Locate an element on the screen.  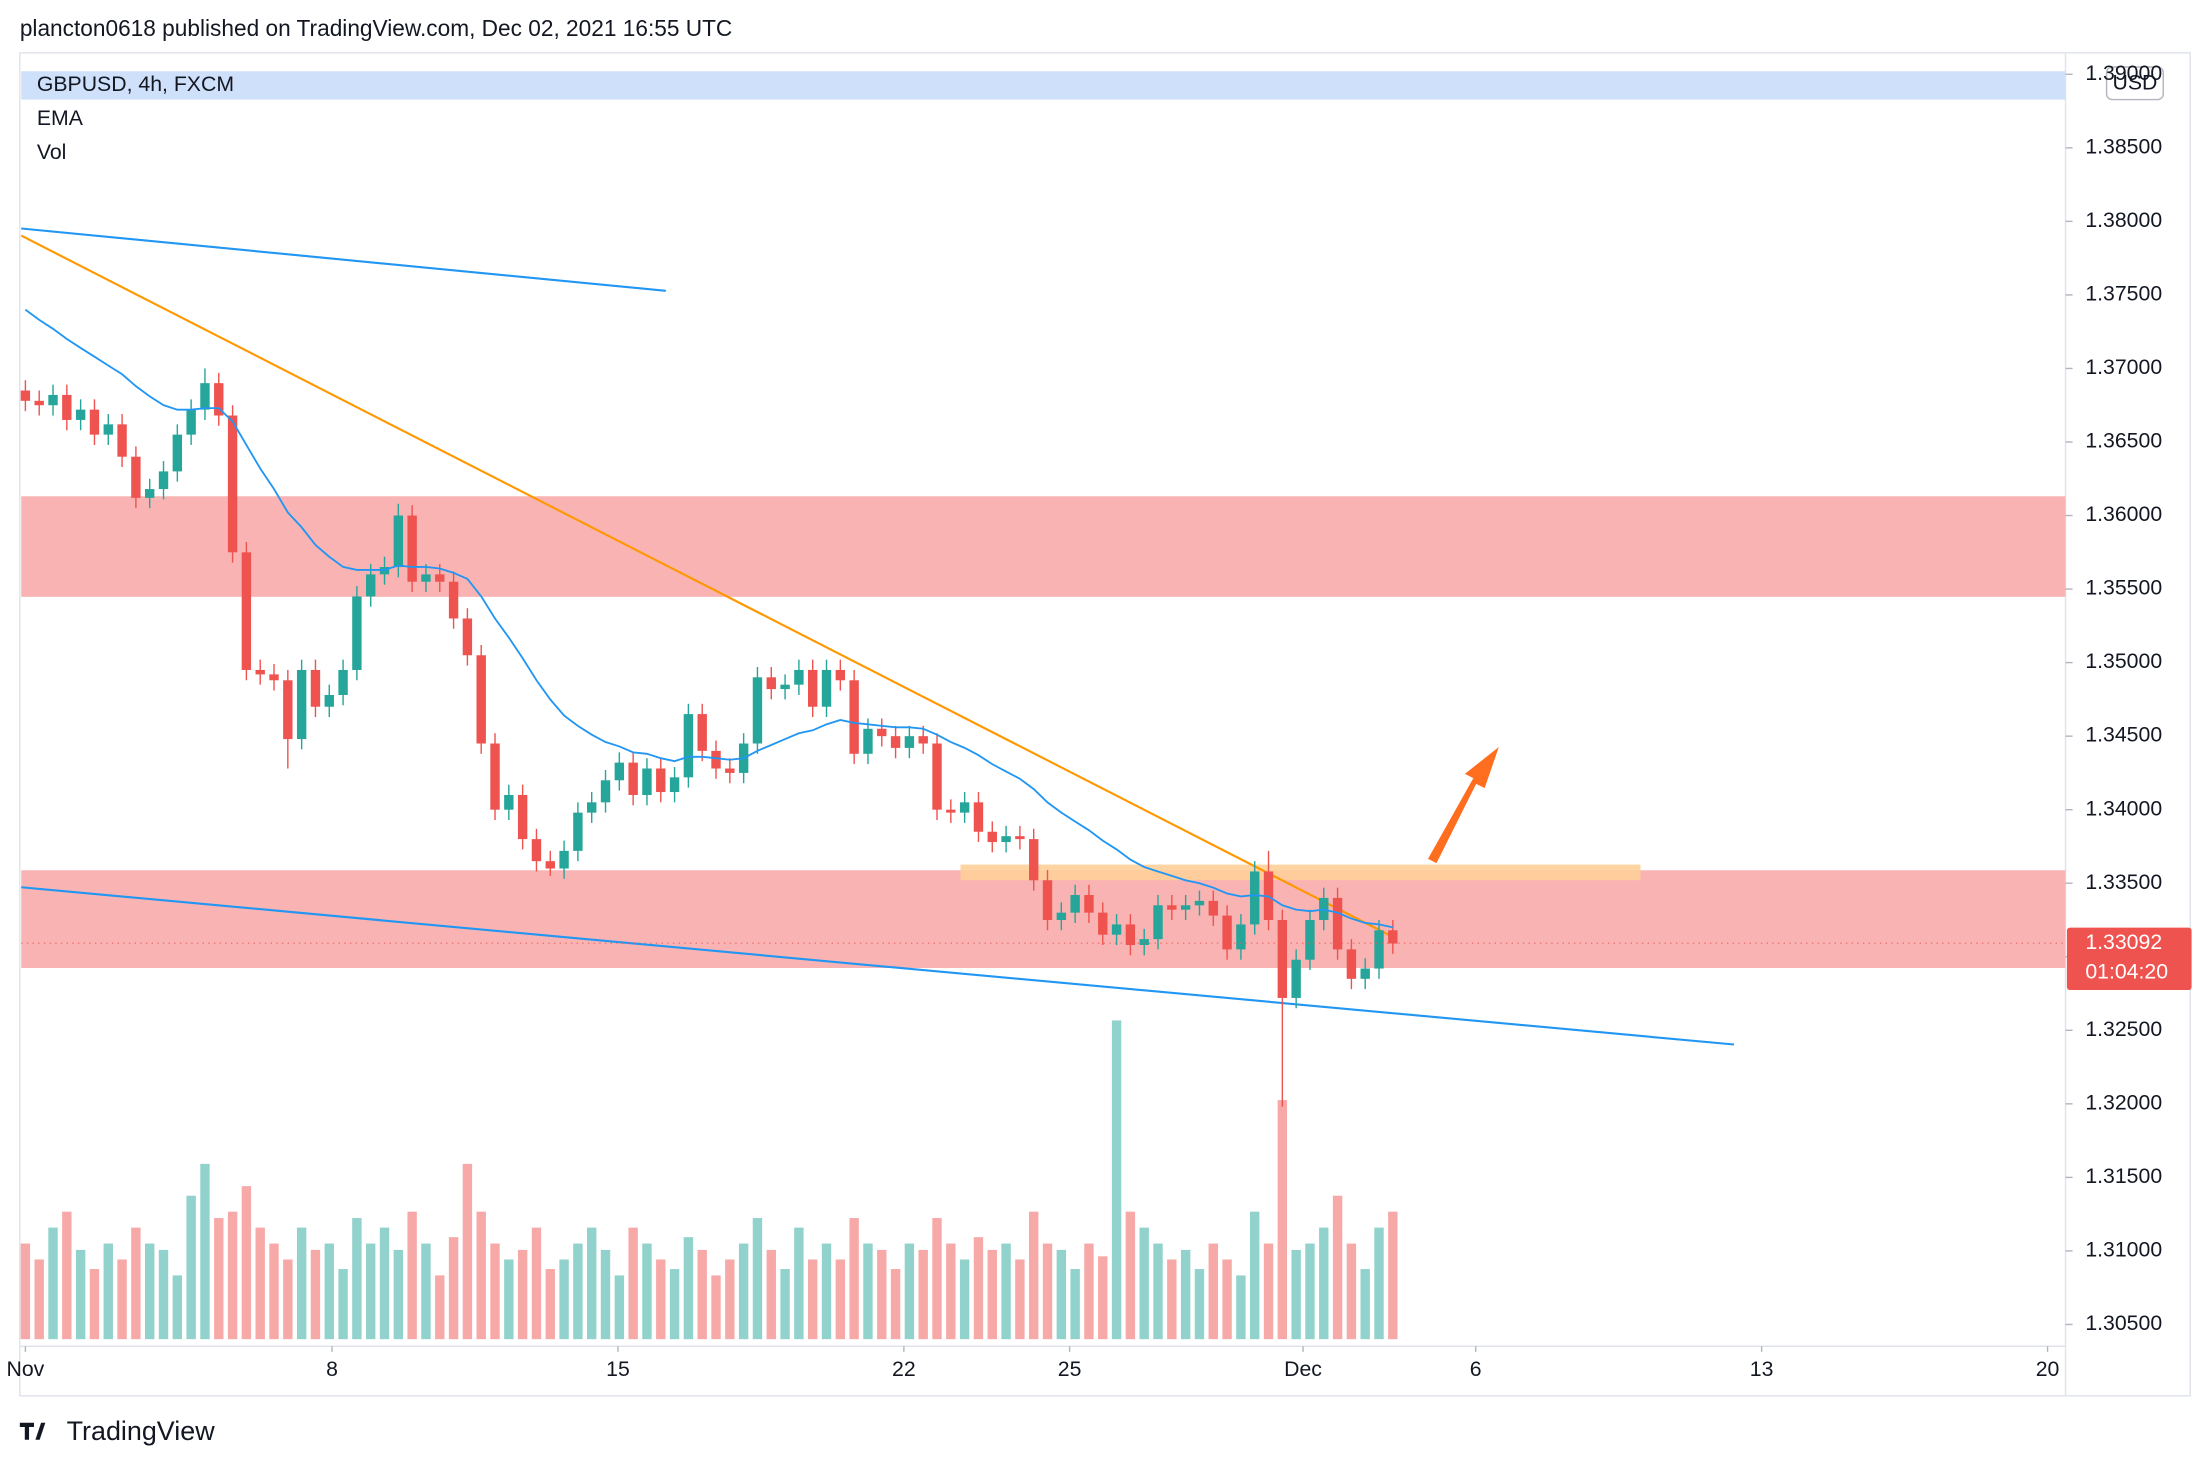
brand: TradingView is located at coordinates (141, 1431).